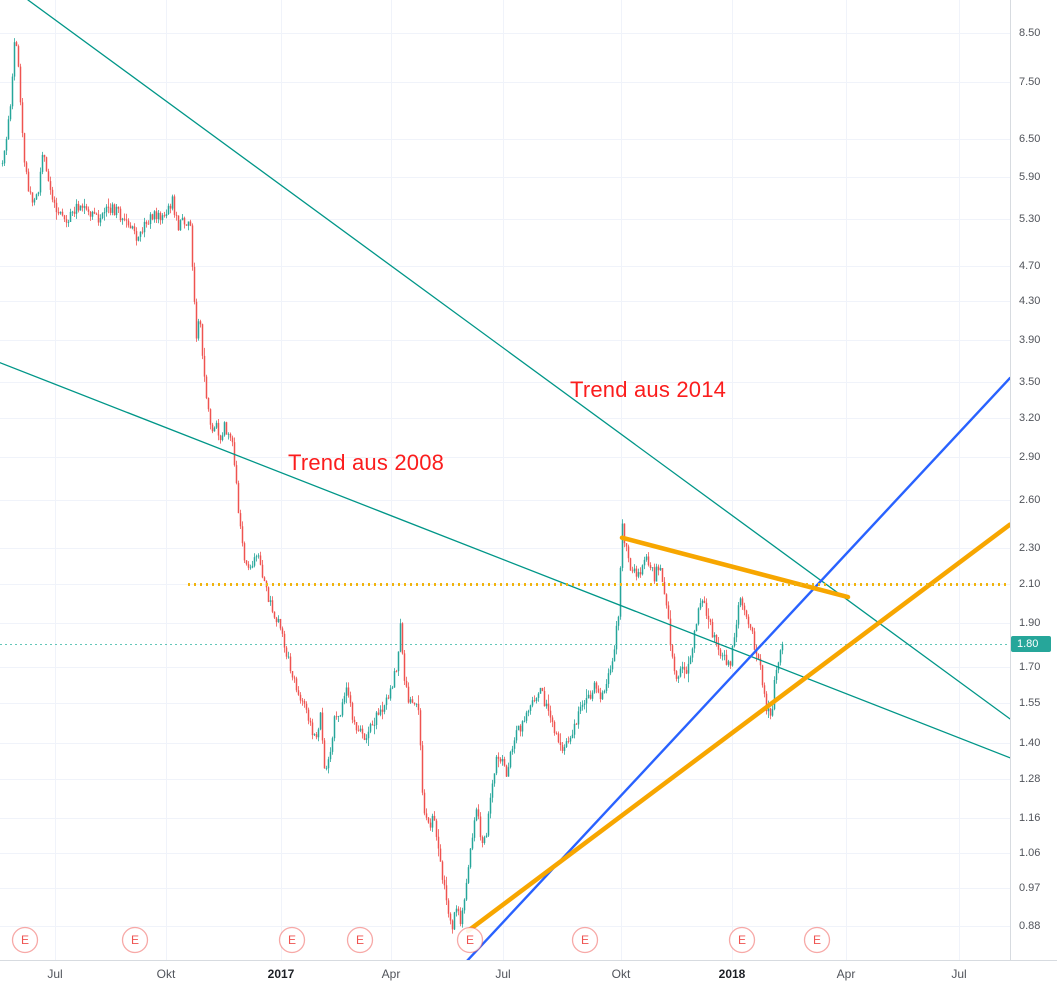 This screenshot has width=1057, height=987. What do you see at coordinates (1030, 547) in the screenshot?
I see `price-tick-label: 2.30` at bounding box center [1030, 547].